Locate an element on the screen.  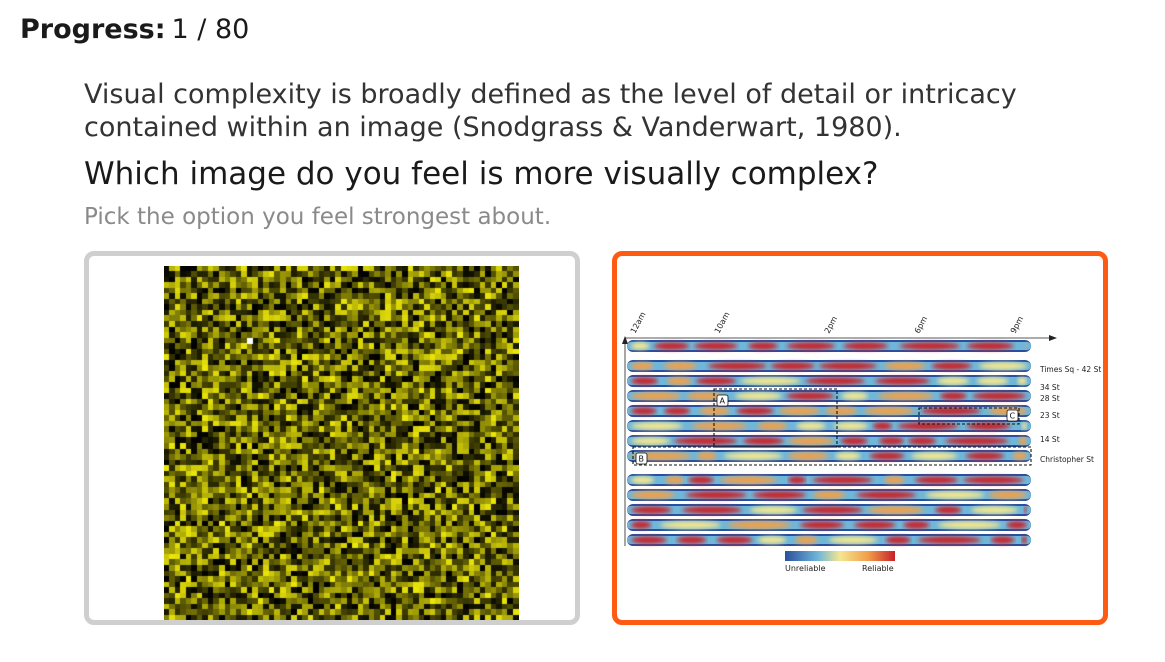
colorbar-label-unreliable: Unreliable is located at coordinates (805, 568).